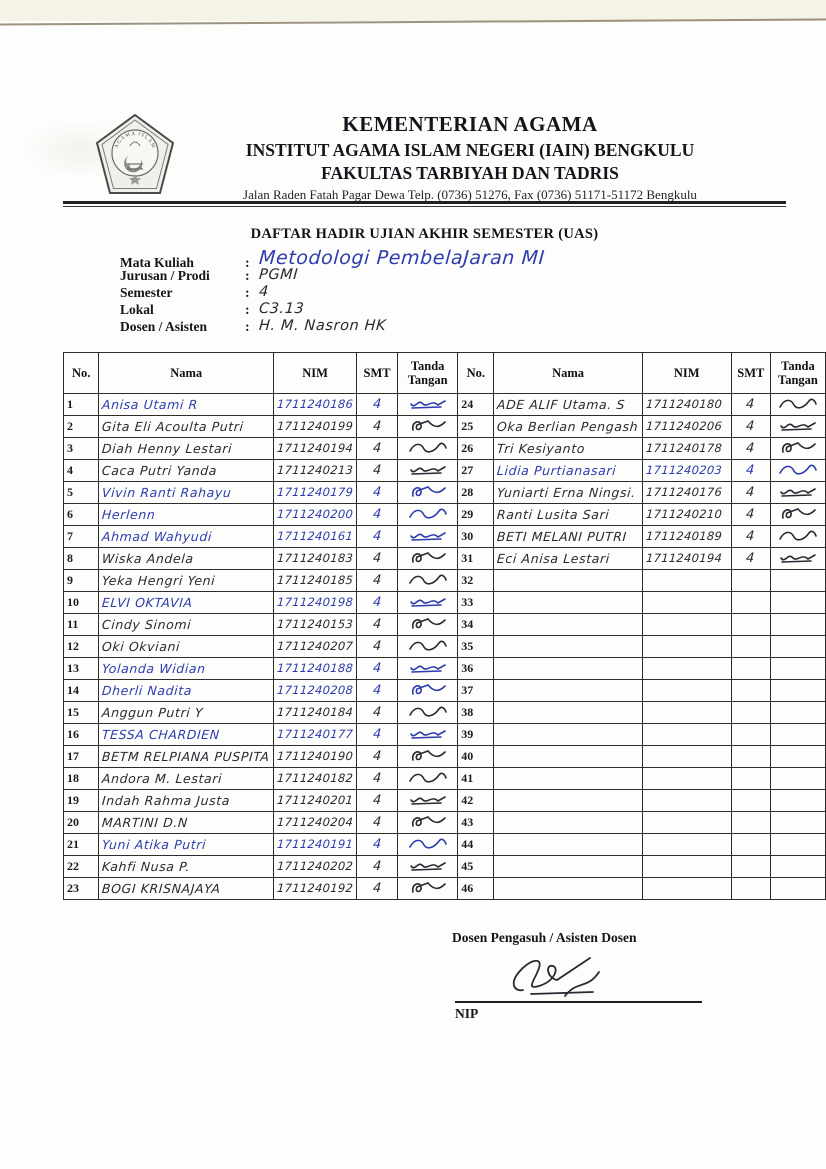  I want to click on student-name: Kahfi Nusa P., so click(146, 866).